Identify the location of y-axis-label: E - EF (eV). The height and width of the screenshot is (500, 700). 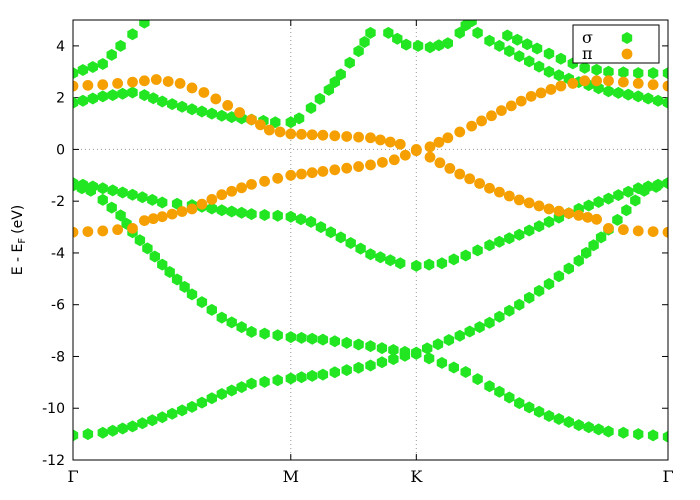
(19, 240).